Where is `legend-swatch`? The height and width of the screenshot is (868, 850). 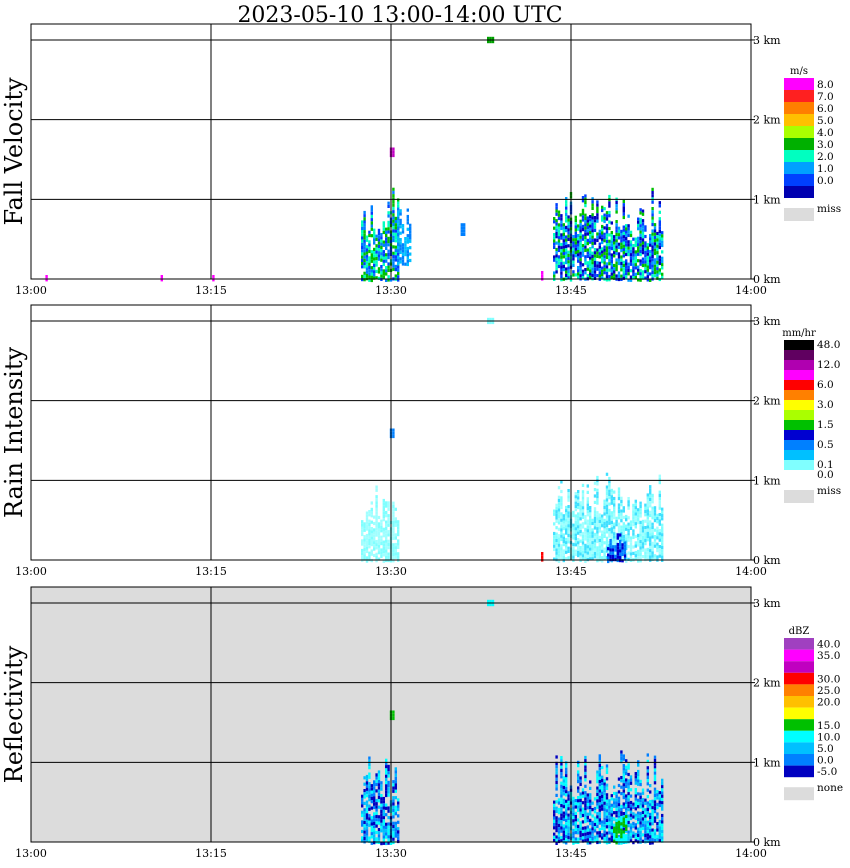
legend-swatch is located at coordinates (799, 771).